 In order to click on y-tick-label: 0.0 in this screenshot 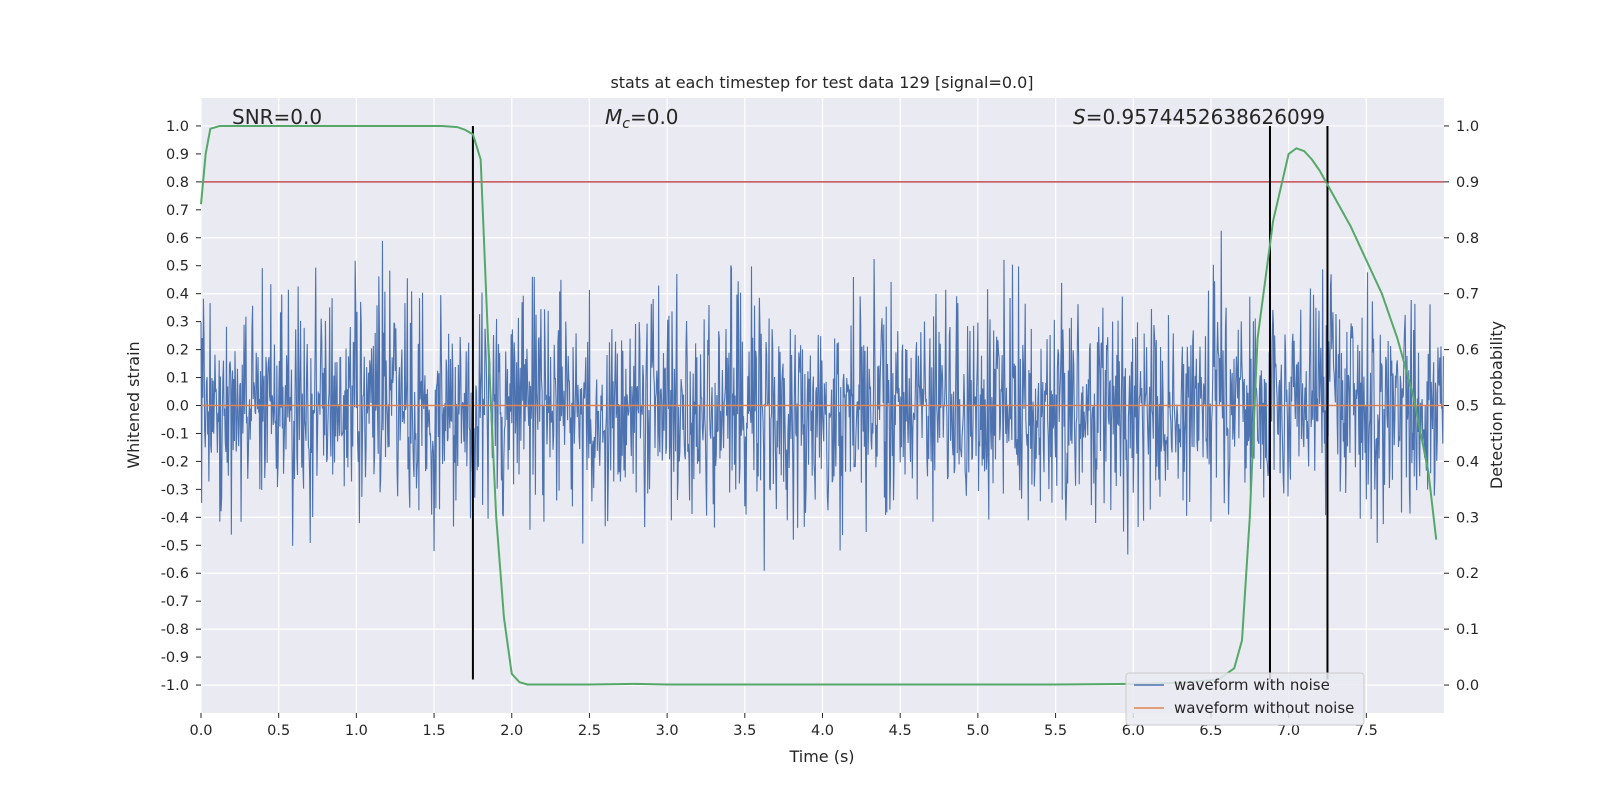, I will do `click(177, 407)`.